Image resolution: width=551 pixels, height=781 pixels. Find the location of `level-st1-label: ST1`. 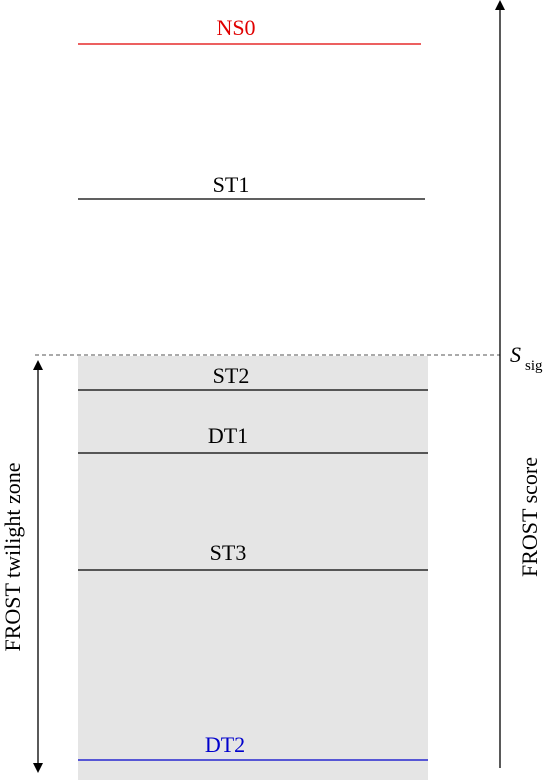

level-st1-label: ST1 is located at coordinates (231, 184).